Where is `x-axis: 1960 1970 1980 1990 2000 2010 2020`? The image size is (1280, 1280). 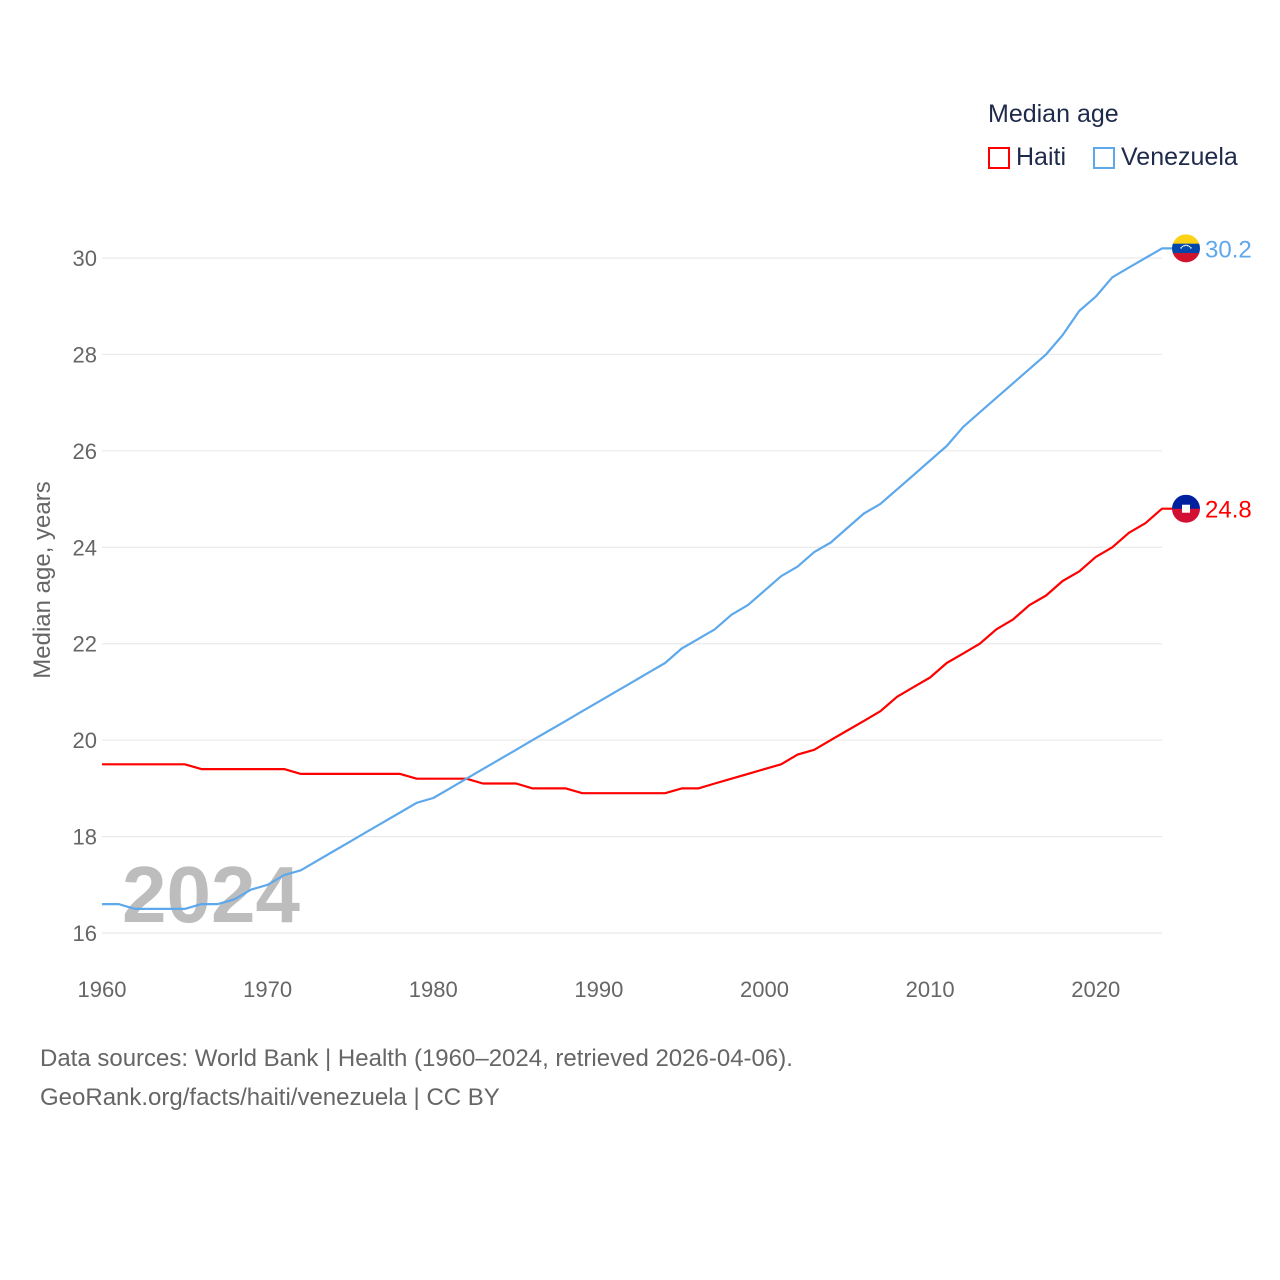
x-axis: 1960 1970 1980 1990 2000 2010 2020 is located at coordinates (599, 989).